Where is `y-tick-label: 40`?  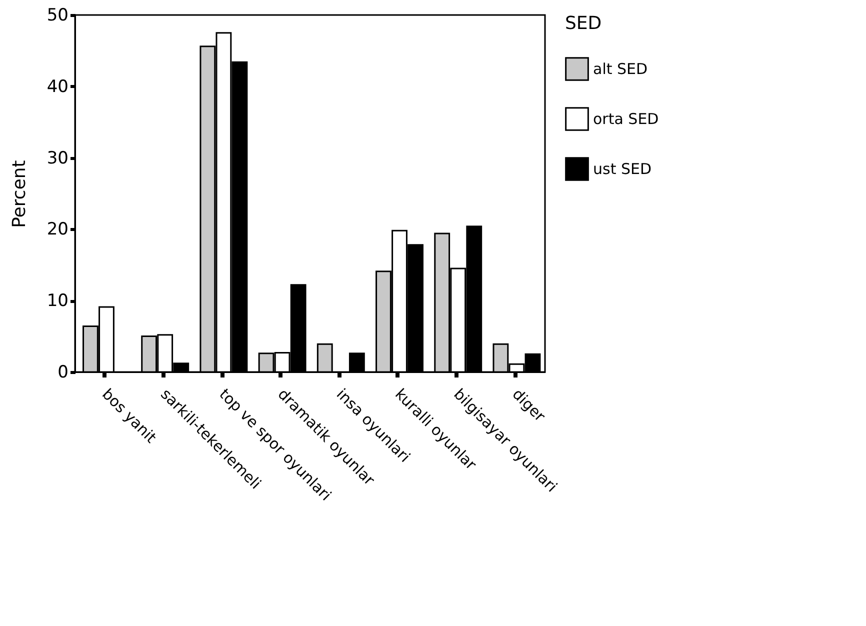
y-tick-label: 40 is located at coordinates (57, 86).